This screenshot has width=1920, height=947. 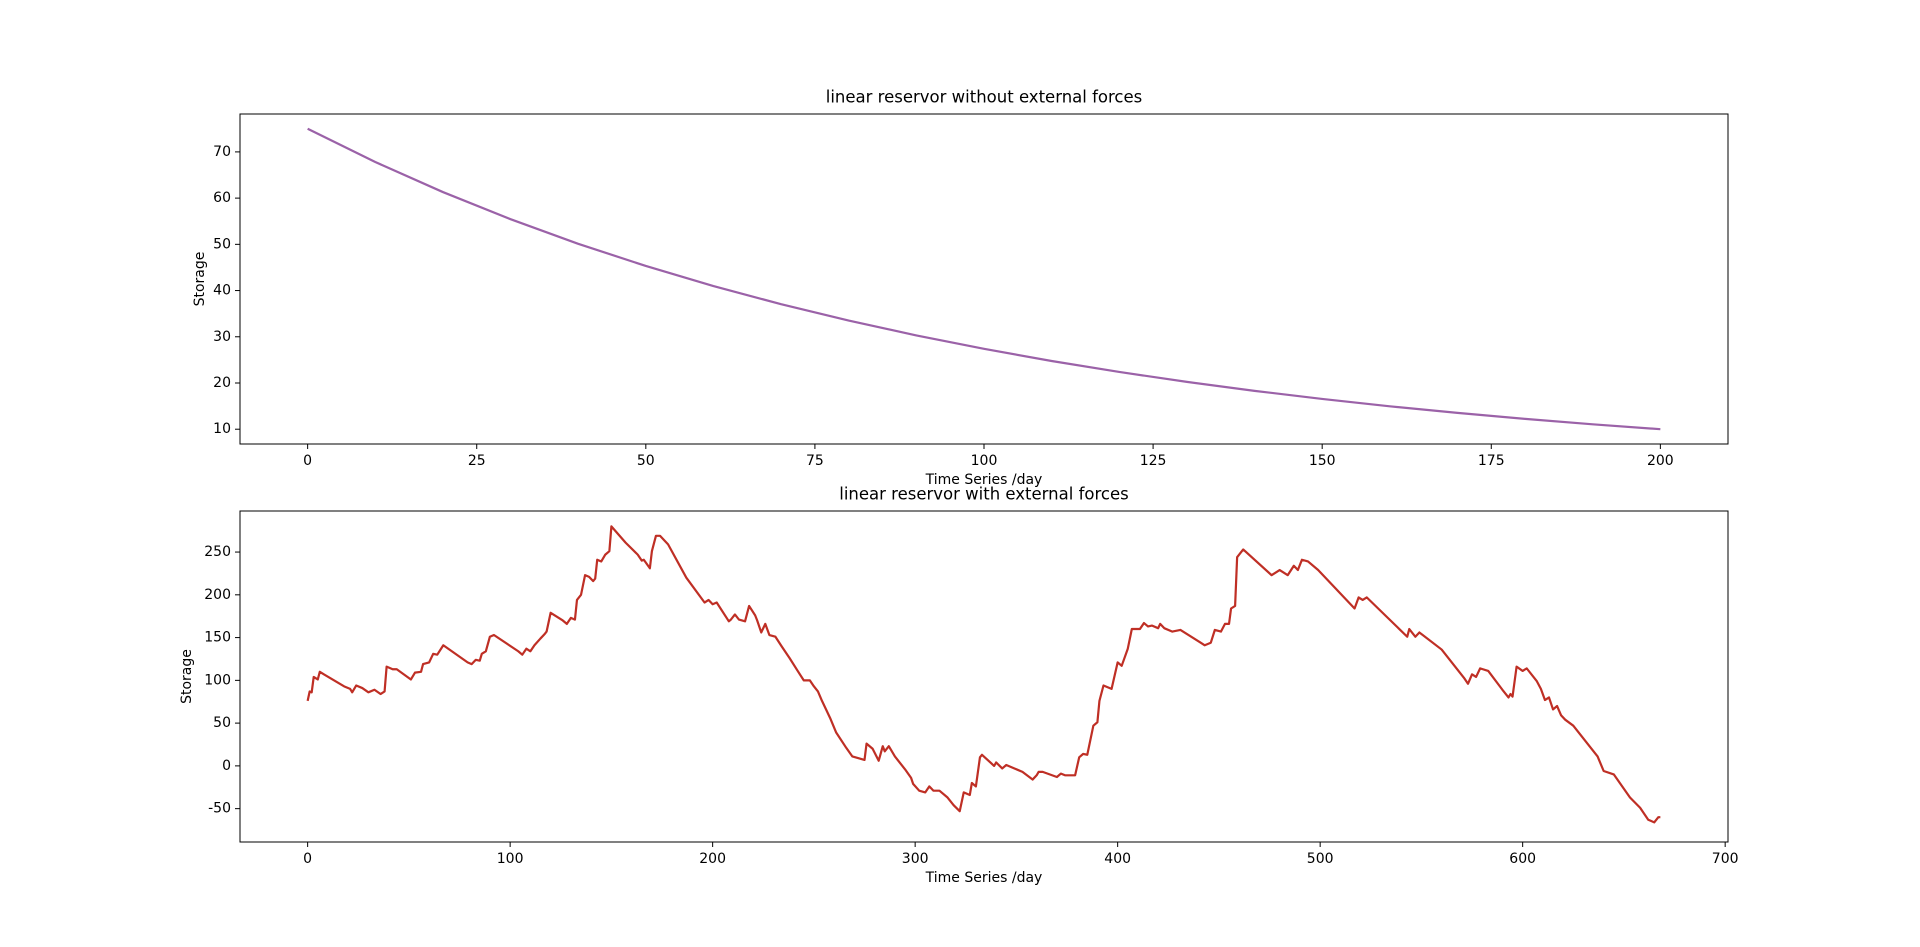 I want to click on x-tick-label: 125, so click(x=1153, y=461).